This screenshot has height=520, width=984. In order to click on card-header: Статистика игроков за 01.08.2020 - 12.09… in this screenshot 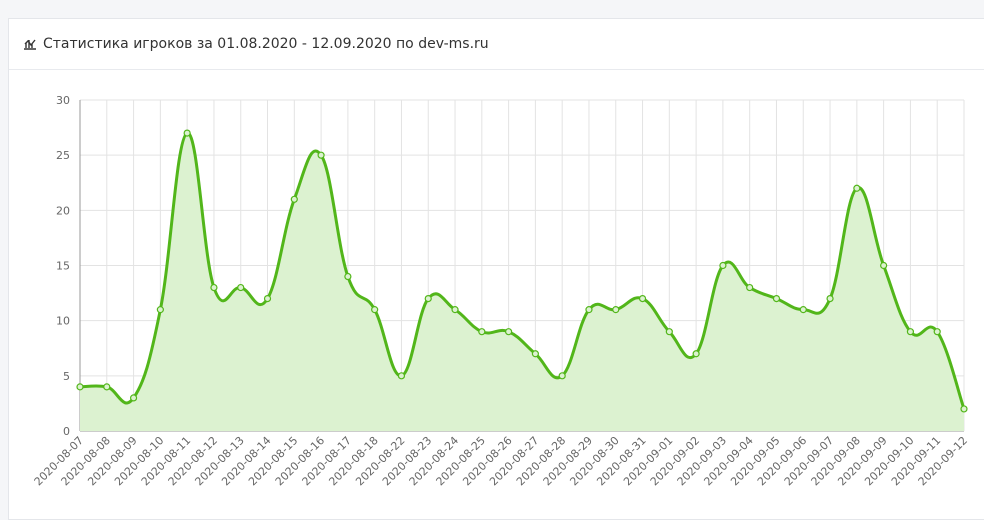, I will do `click(496, 44)`.